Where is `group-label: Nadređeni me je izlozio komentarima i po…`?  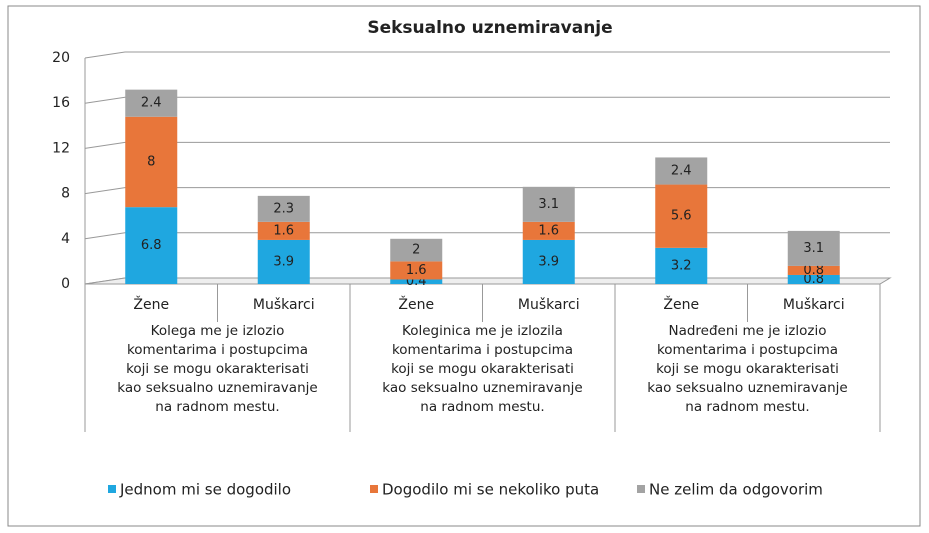 group-label: Nadređeni me je izlozio komentarima i po… is located at coordinates (747, 369).